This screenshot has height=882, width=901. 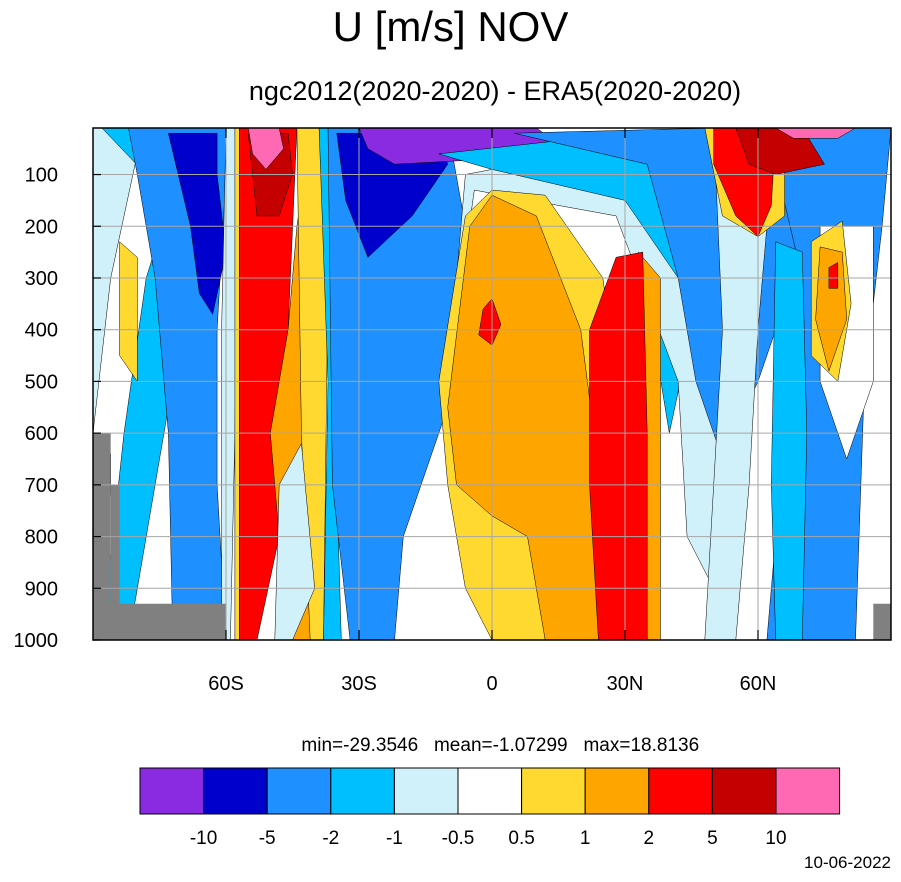 I want to click on stat-mean: mean=-1.07299, so click(x=500, y=745).